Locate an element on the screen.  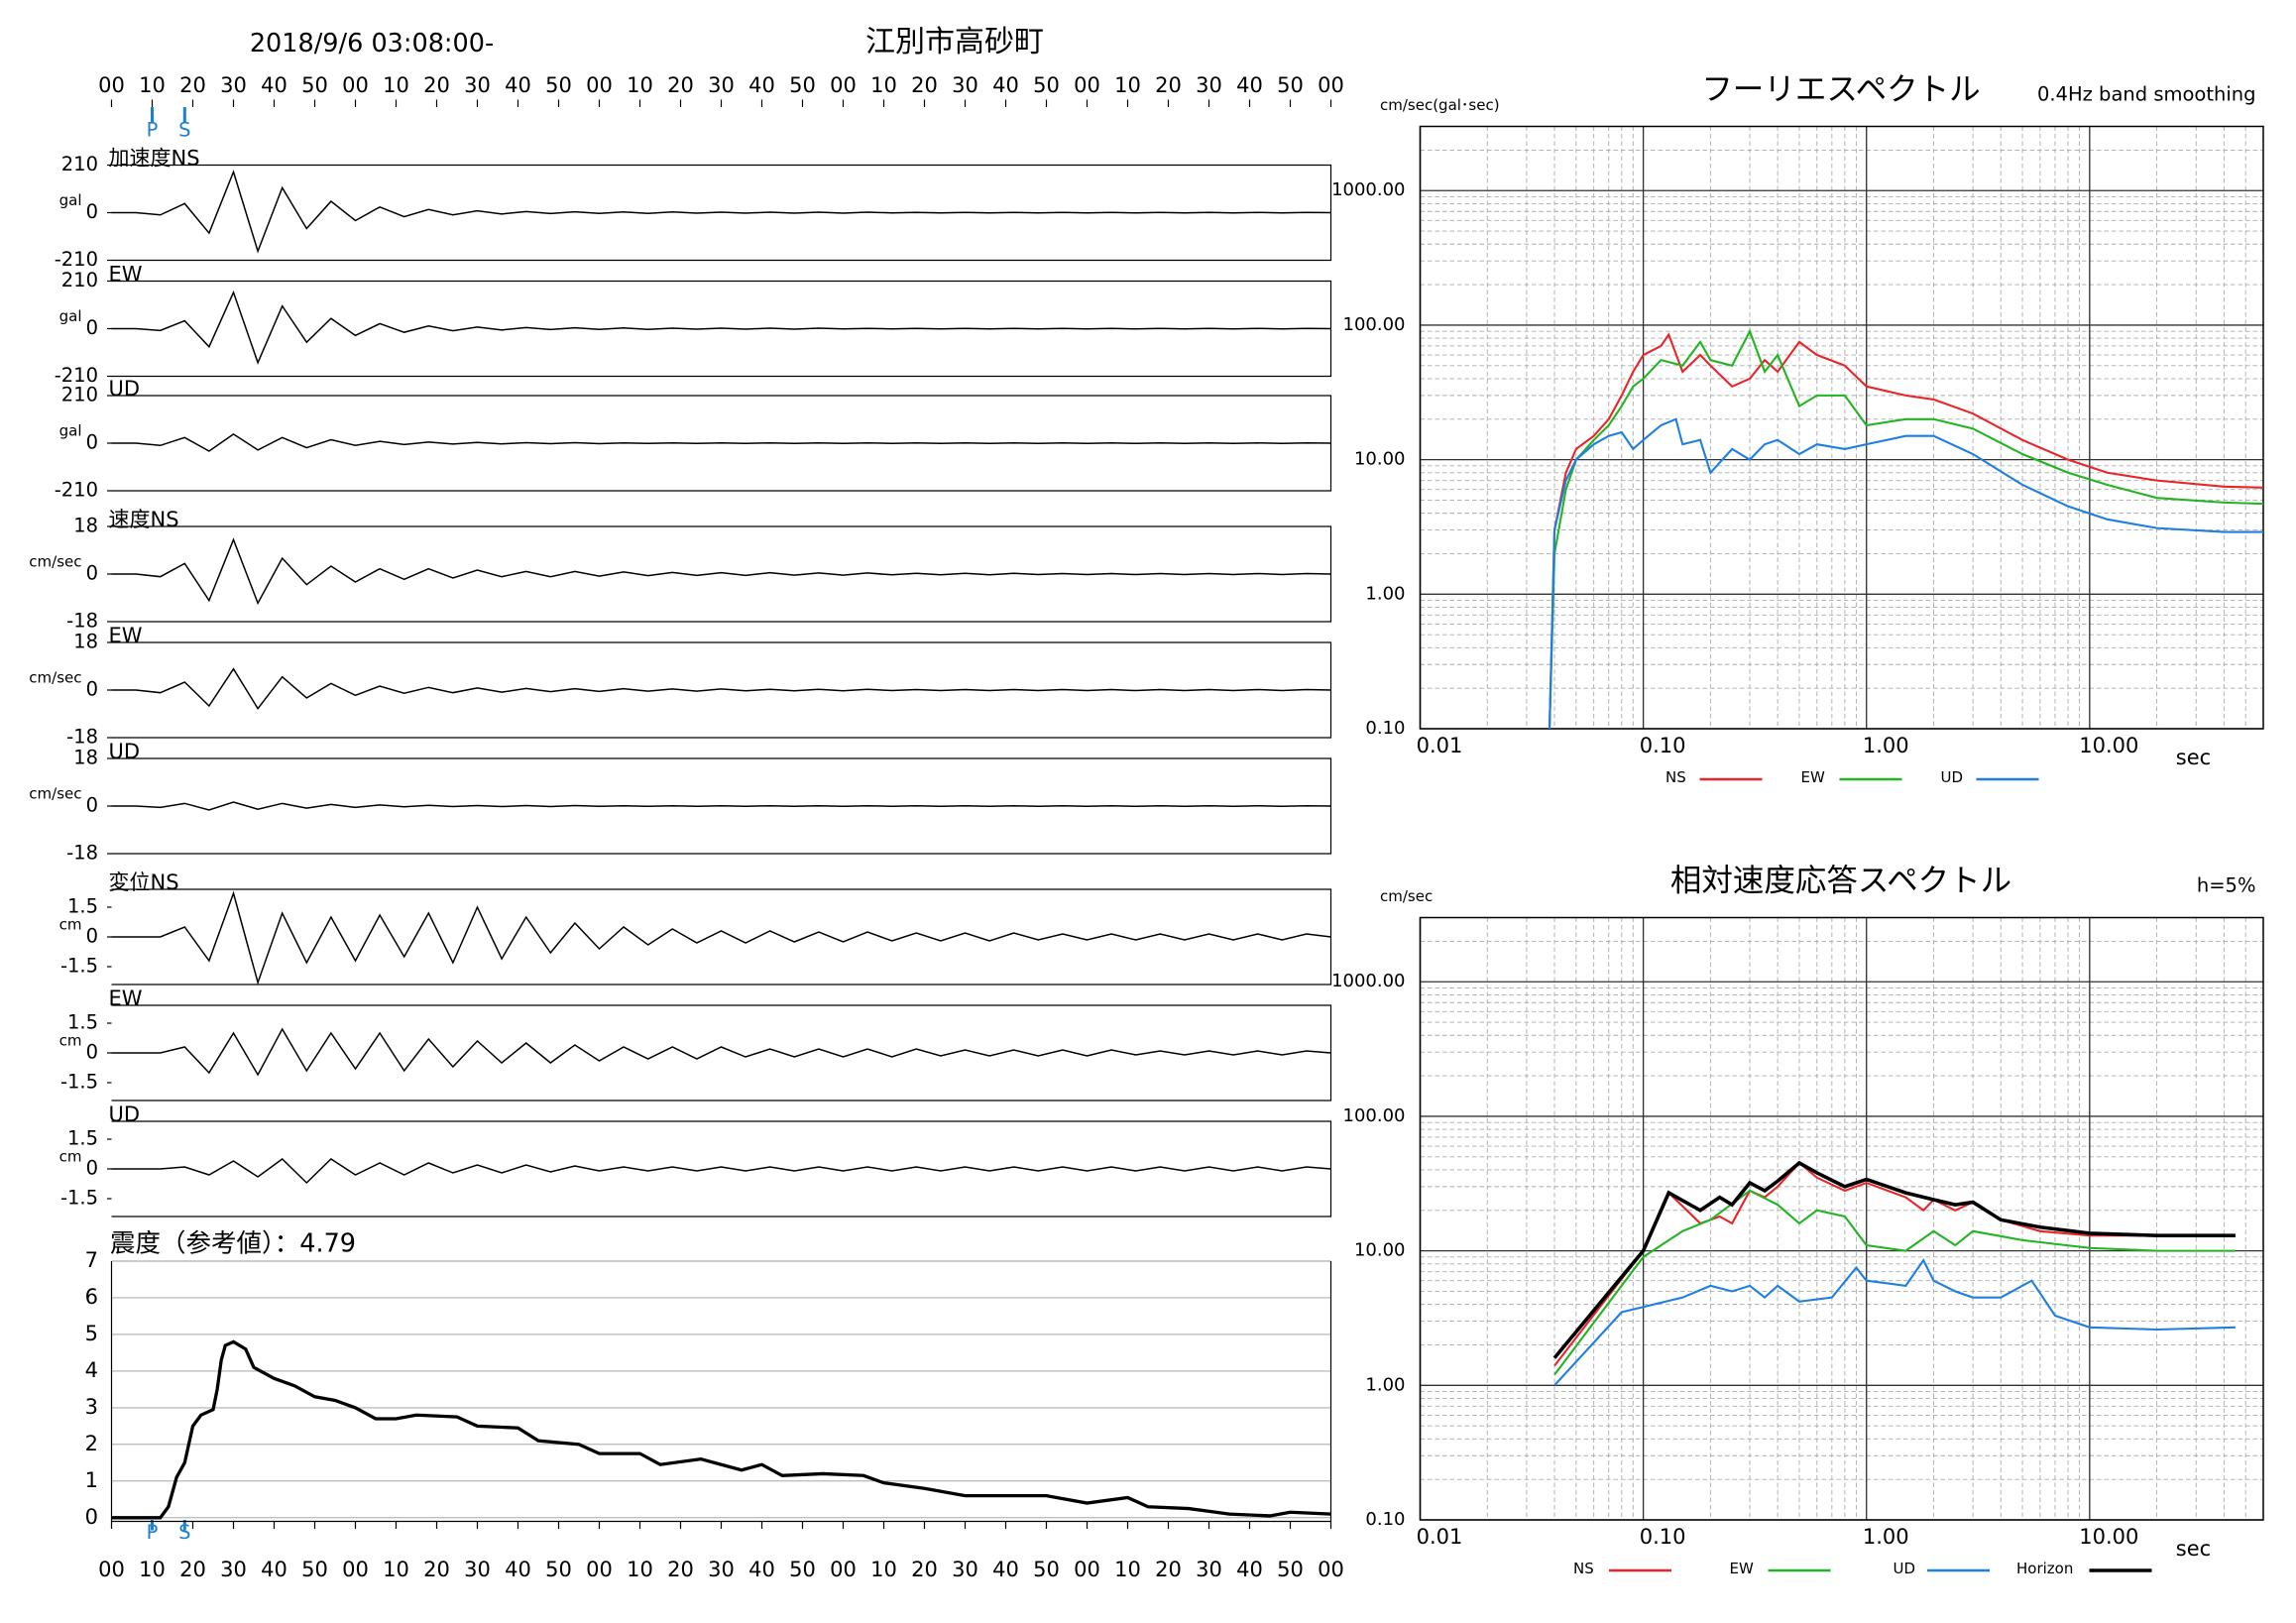
y-tick-label: 210 is located at coordinates (79, 395).